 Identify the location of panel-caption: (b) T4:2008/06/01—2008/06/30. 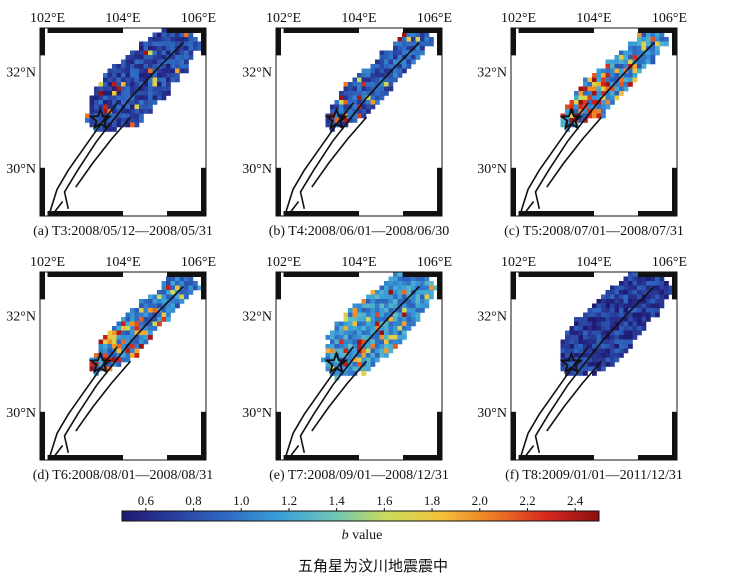
(359, 231).